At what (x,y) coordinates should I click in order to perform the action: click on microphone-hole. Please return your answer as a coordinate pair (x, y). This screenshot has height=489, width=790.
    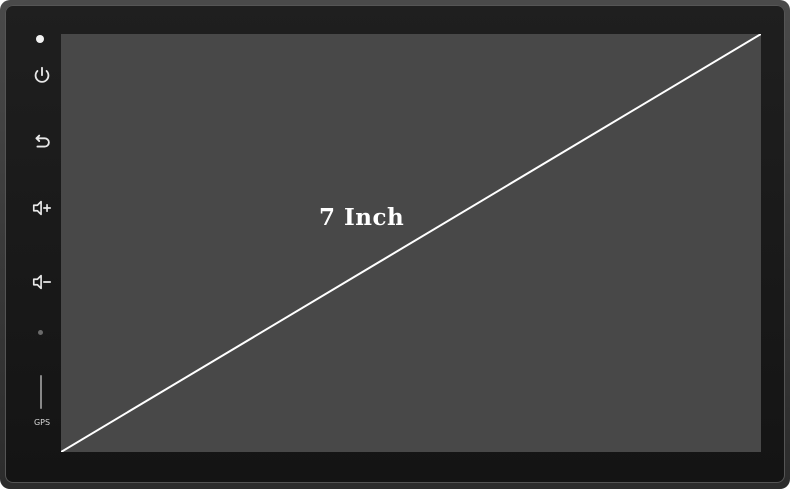
    Looking at the image, I should click on (40, 332).